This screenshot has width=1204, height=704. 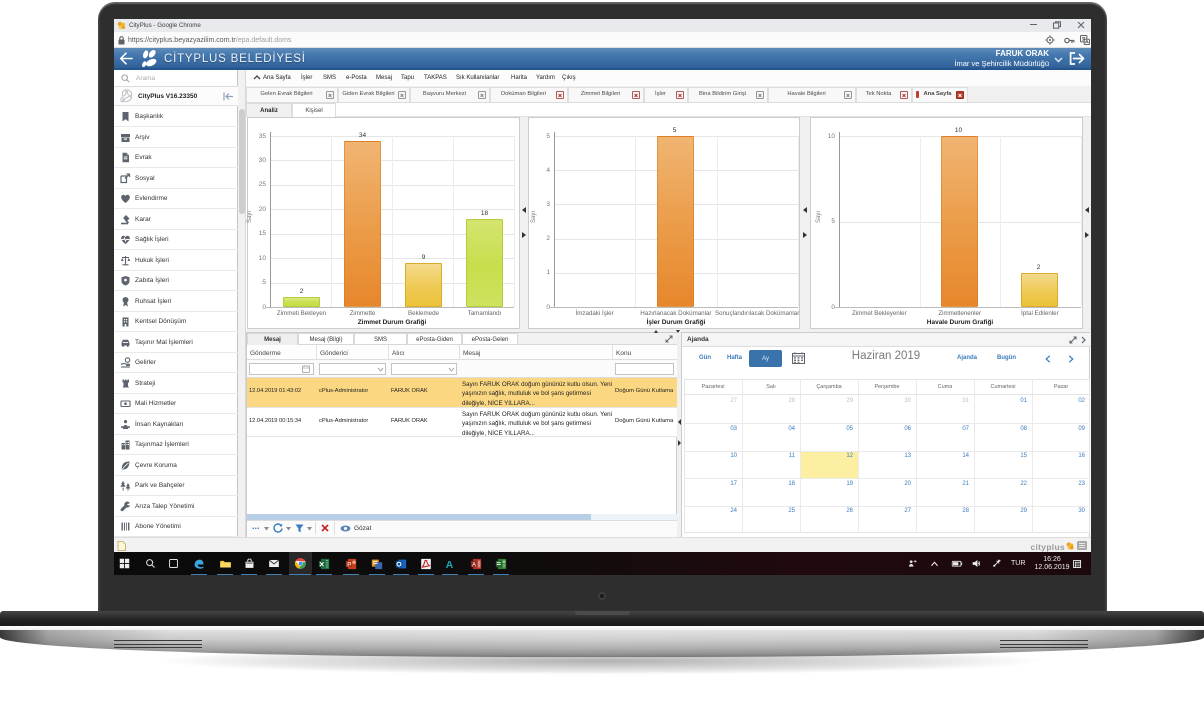 What do you see at coordinates (349, 564) in the screenshot?
I see `svg-text: P` at bounding box center [349, 564].